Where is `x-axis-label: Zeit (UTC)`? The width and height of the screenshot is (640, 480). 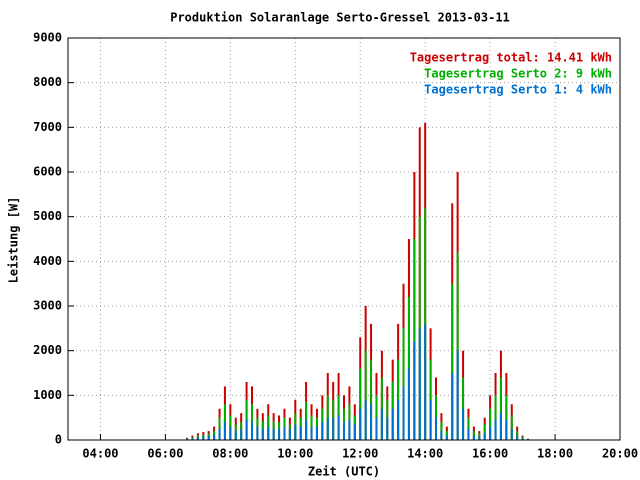 x-axis-label: Zeit (UTC) is located at coordinates (344, 472).